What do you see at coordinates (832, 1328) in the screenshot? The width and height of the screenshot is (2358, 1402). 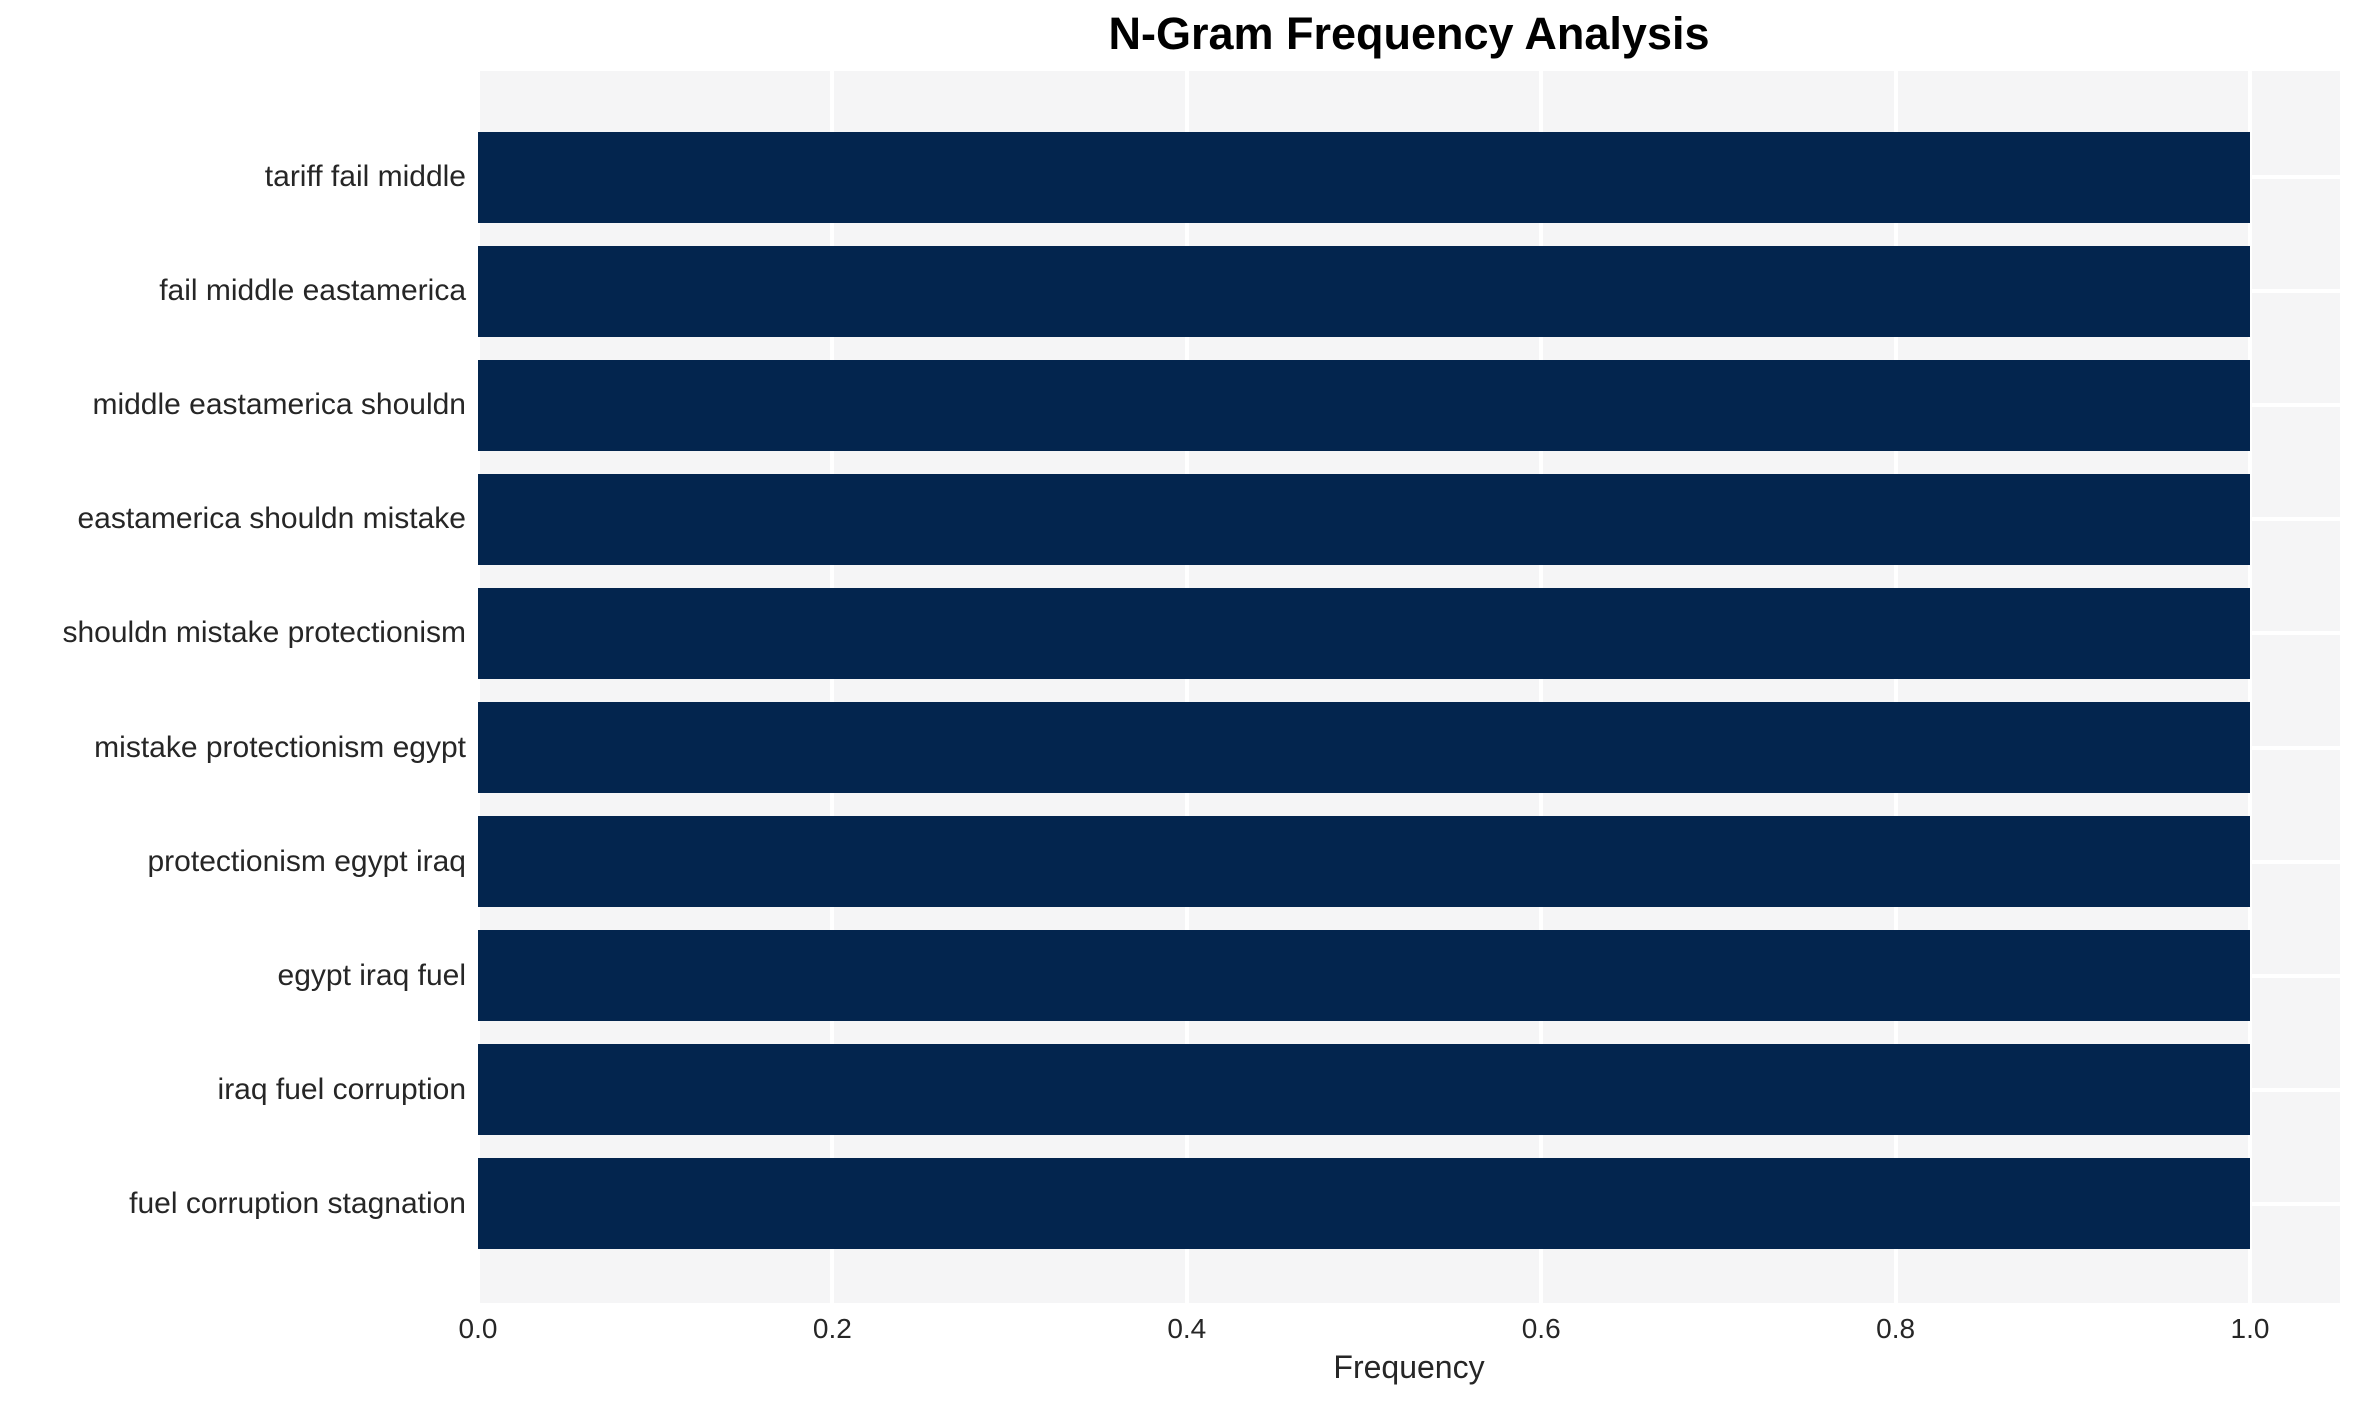 I see `x-tick-label: 0.2` at bounding box center [832, 1328].